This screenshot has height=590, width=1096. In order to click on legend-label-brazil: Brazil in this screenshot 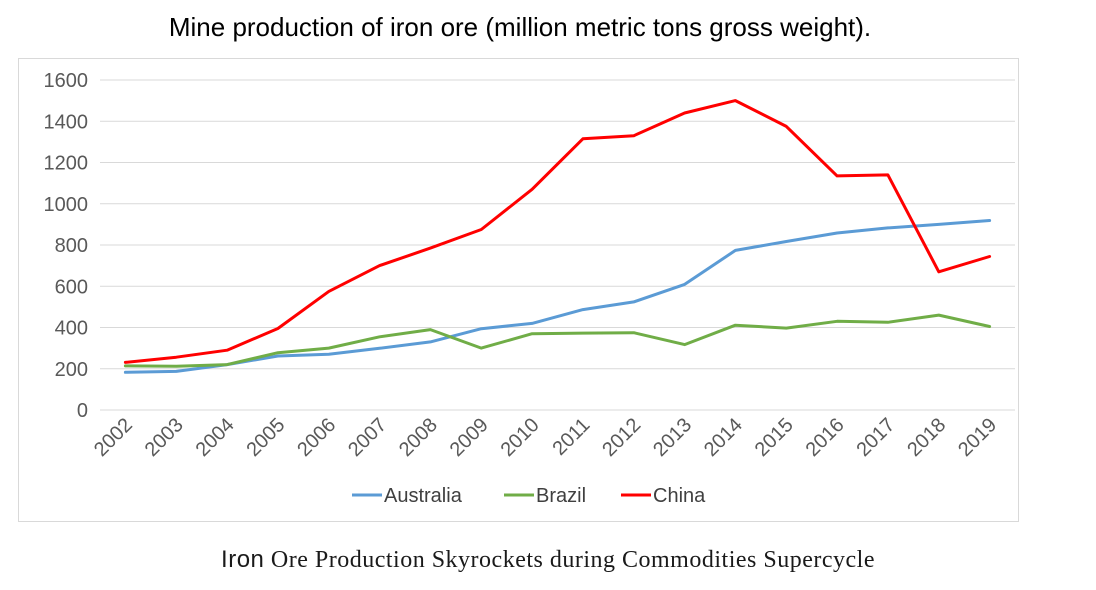, I will do `click(561, 496)`.